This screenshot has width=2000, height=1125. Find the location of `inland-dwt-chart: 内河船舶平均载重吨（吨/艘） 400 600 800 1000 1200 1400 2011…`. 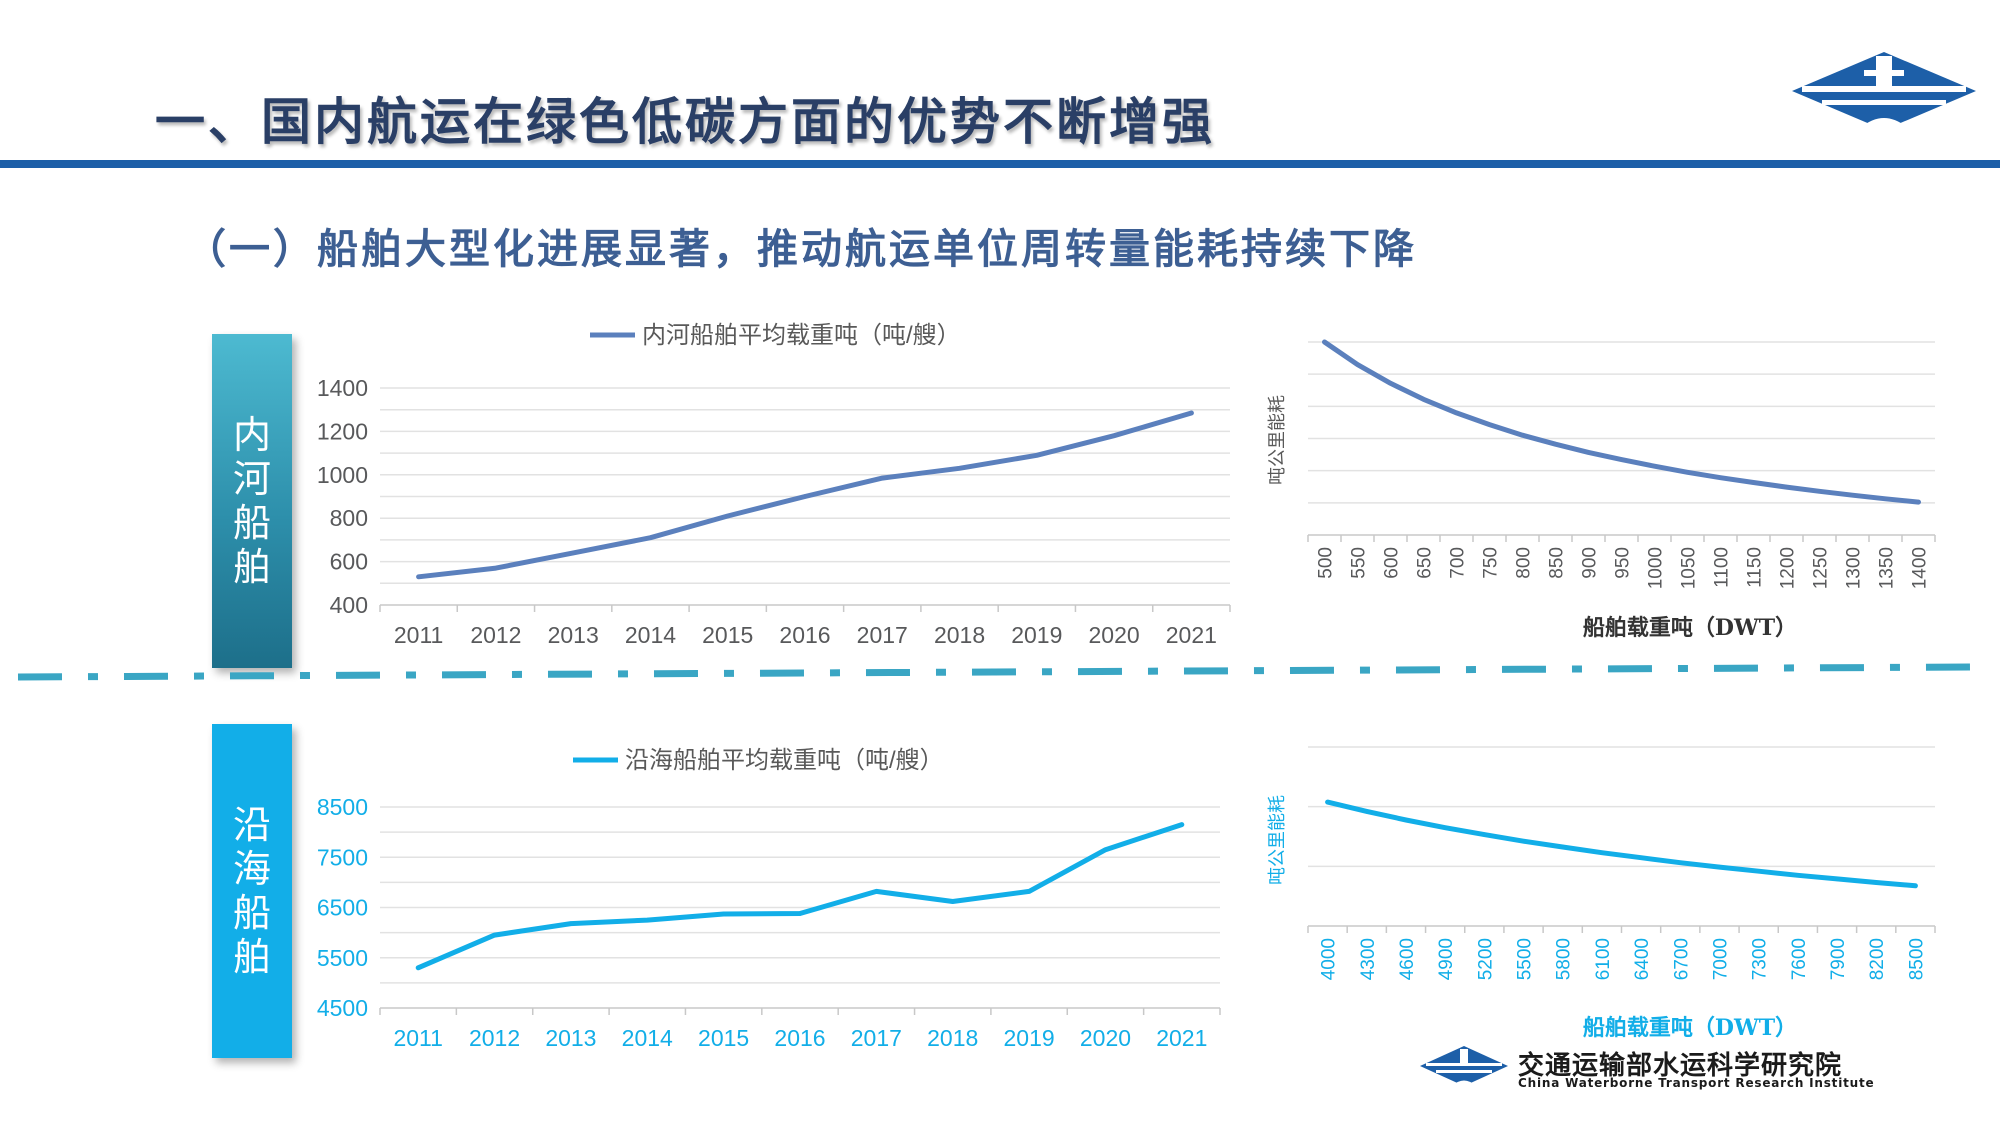

inland-dwt-chart: 内河船舶平均载重吨（吨/艘） 400 600 800 1000 1200 1400 2011… is located at coordinates (774, 485).